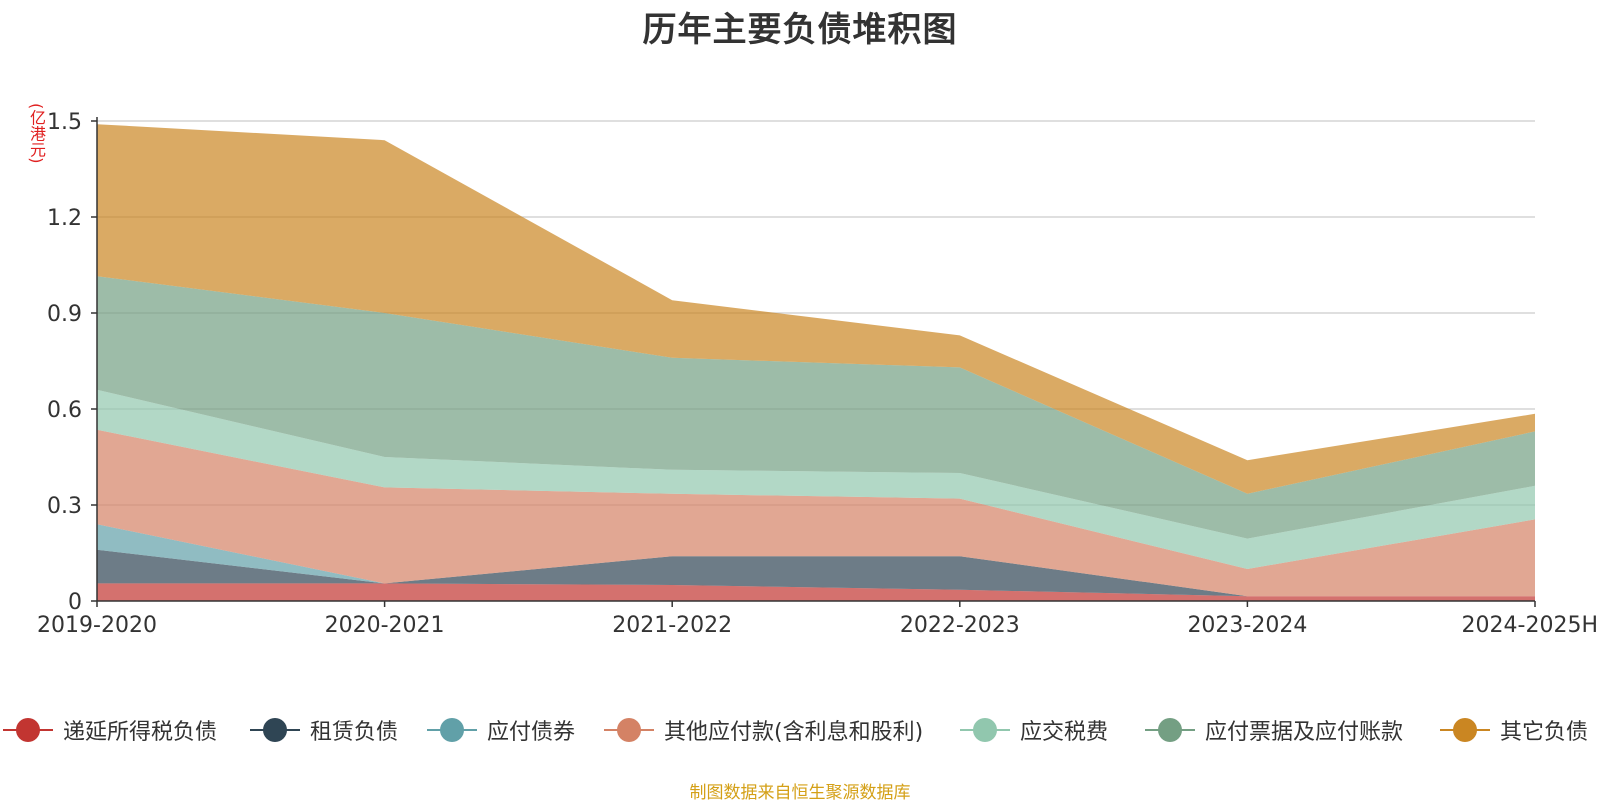 This screenshot has height=803, width=1600. Describe the element at coordinates (1304, 732) in the screenshot. I see `legend-label: 应付票据及应付账款` at that location.